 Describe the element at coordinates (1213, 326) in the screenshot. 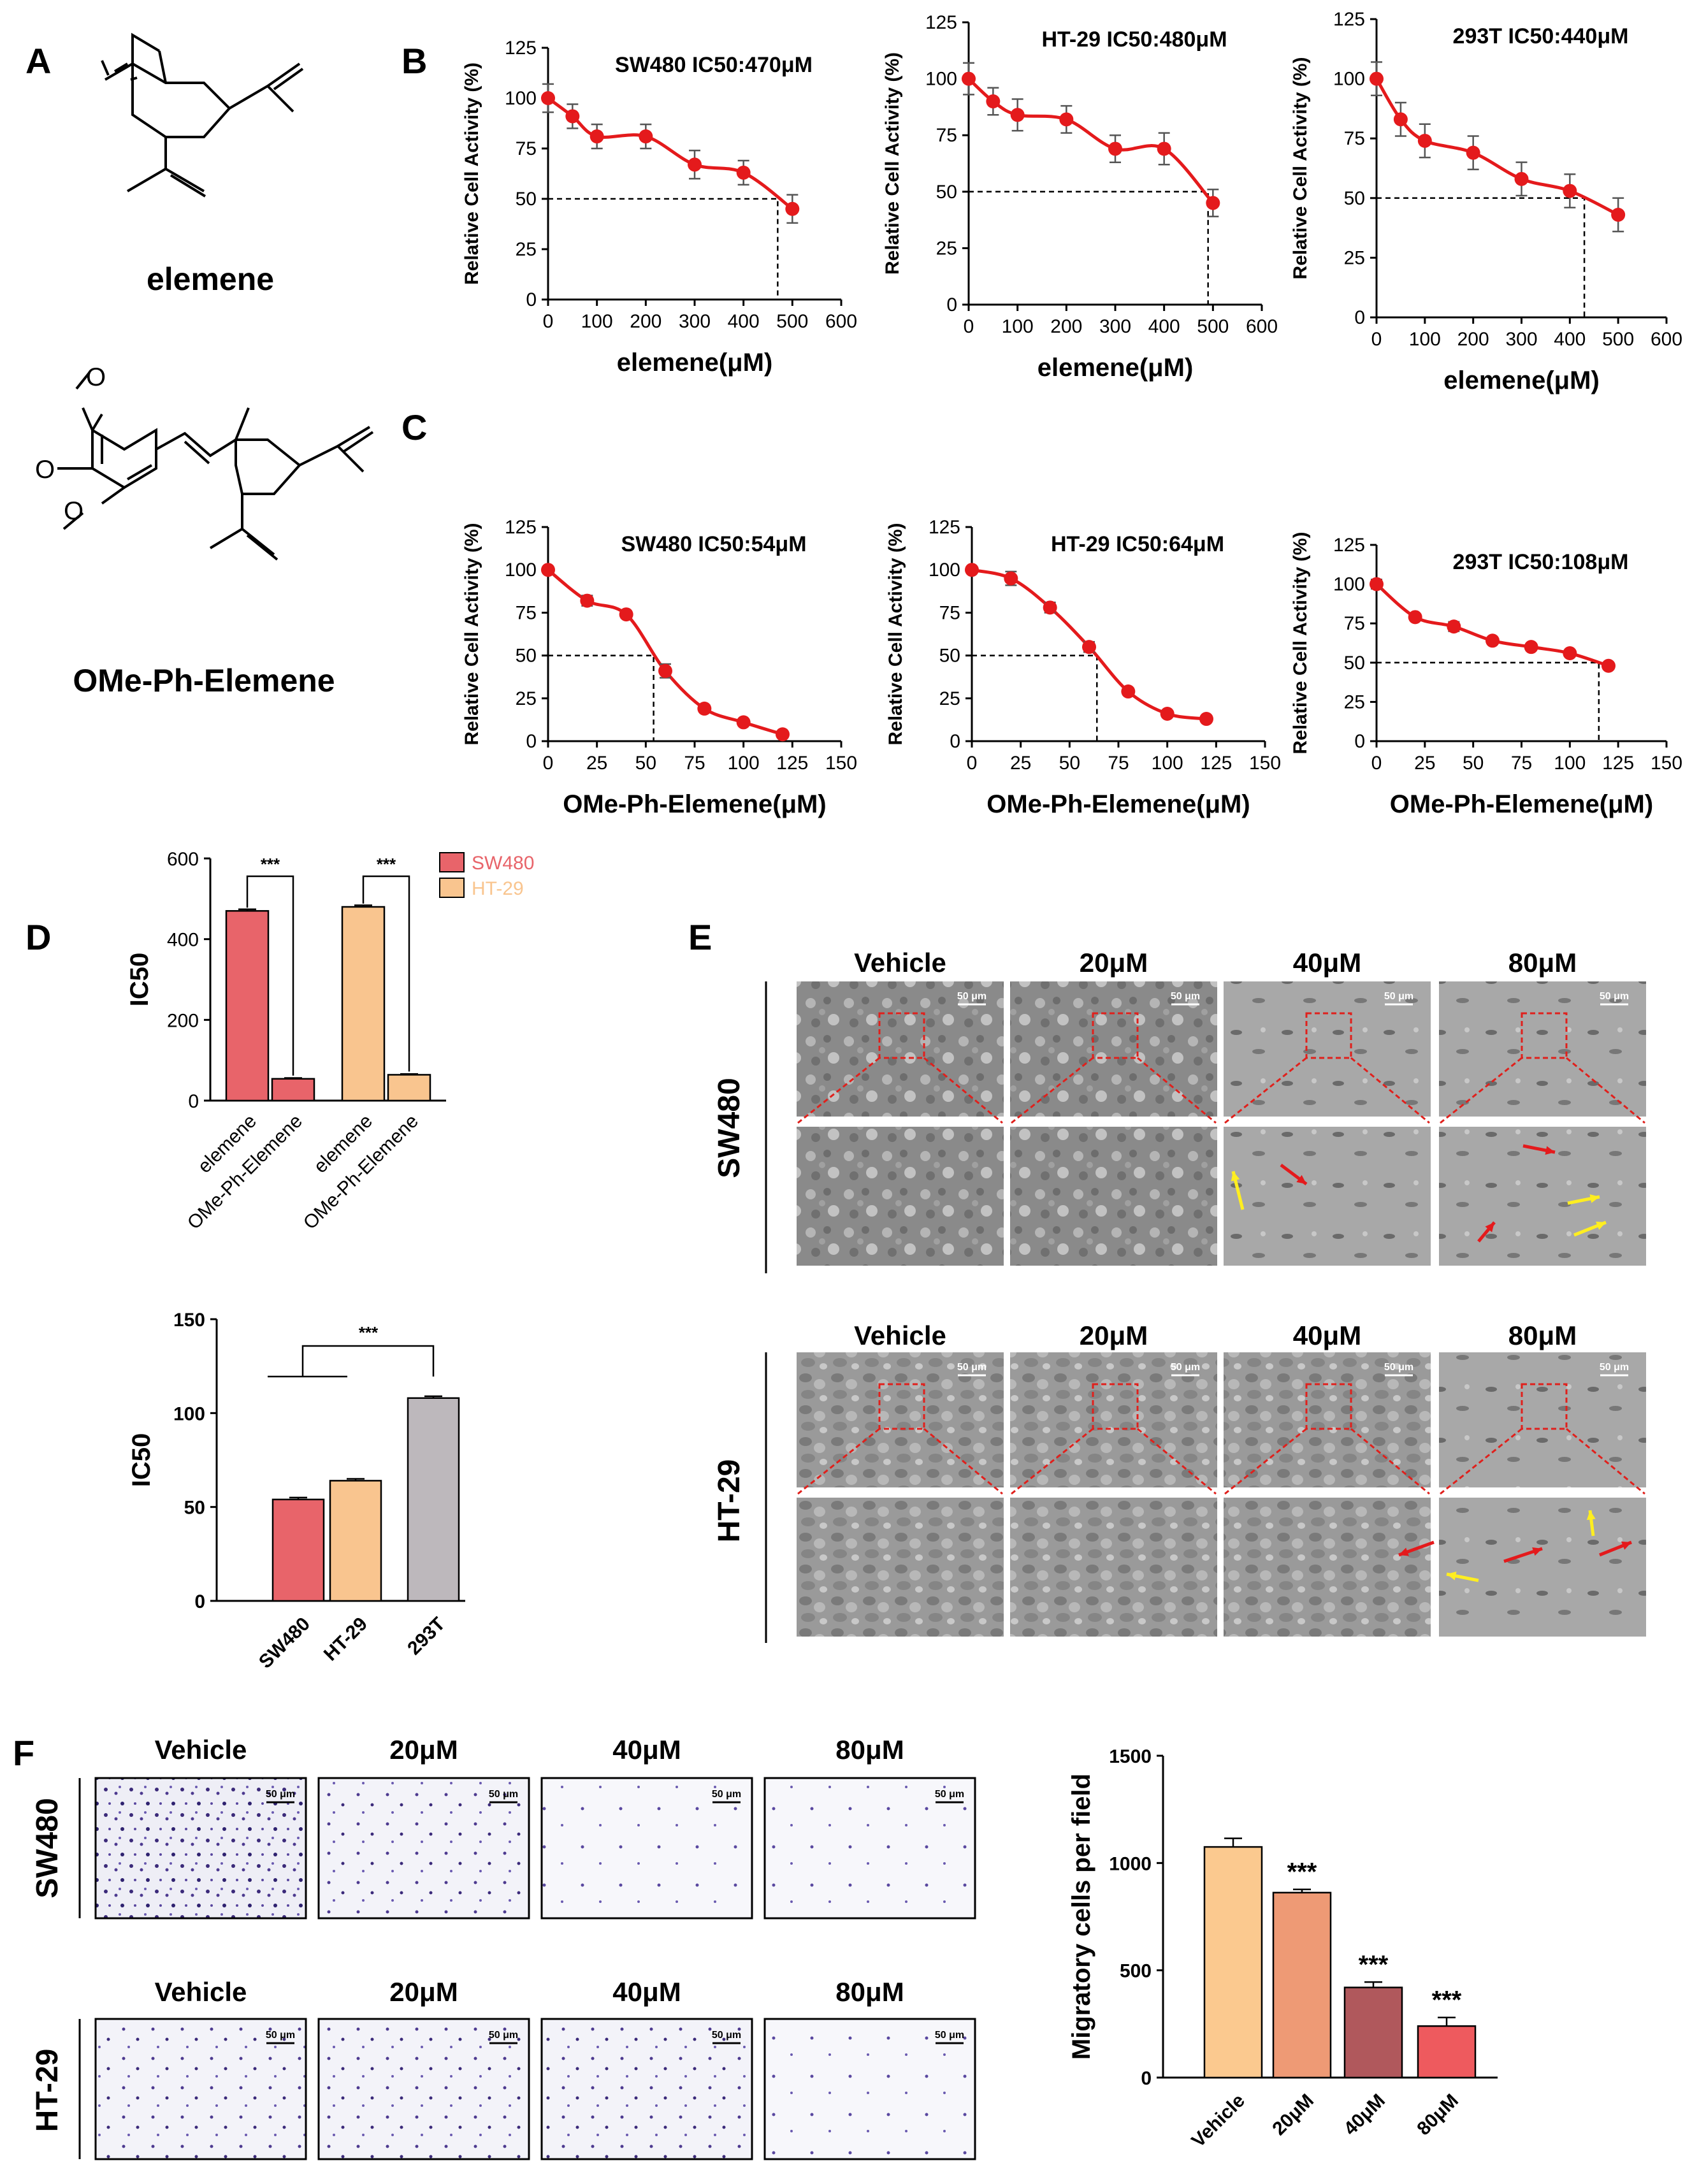

I see `x-tick-label: 500` at that location.